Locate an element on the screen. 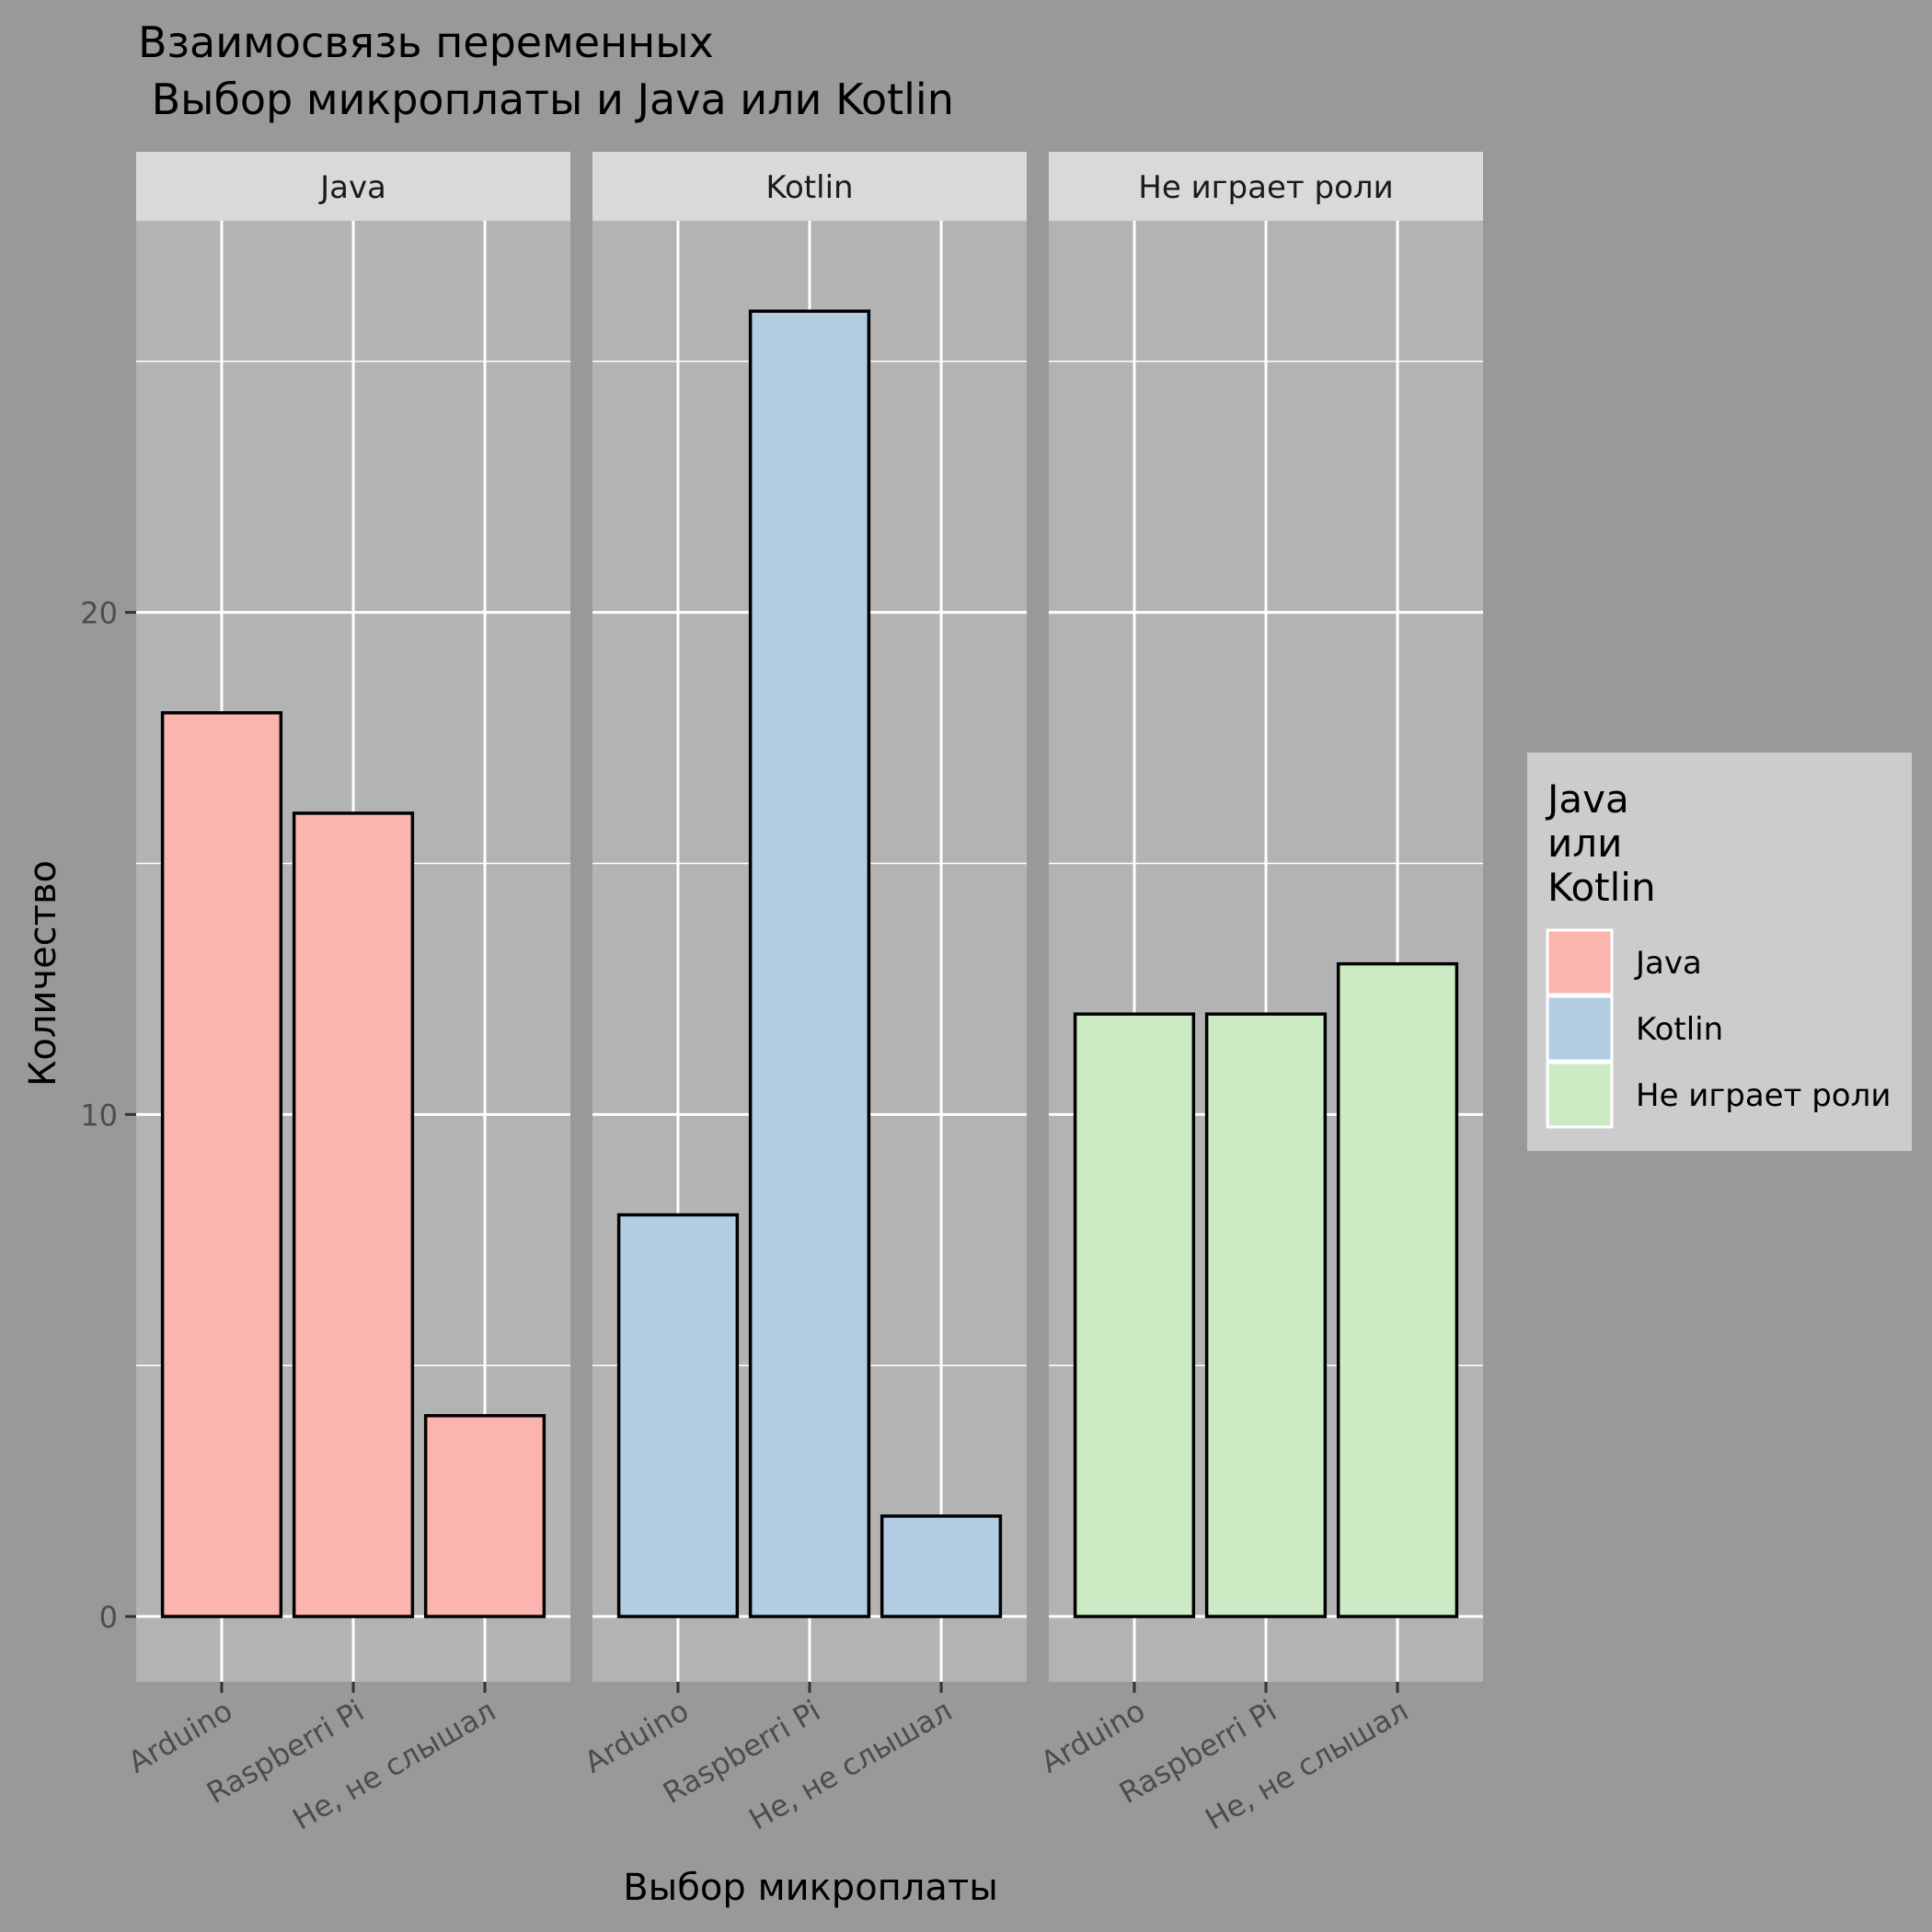 The height and width of the screenshot is (1932, 1932). y-tick-label: 20 is located at coordinates (99, 613).